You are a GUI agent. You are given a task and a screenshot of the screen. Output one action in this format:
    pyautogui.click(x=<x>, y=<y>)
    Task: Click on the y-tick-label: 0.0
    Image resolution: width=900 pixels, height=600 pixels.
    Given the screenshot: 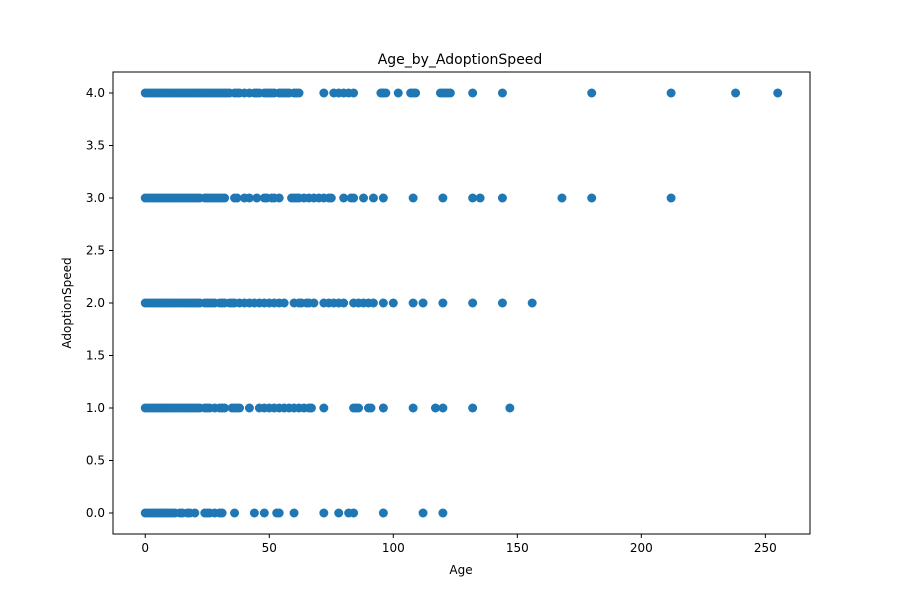 What is the action you would take?
    pyautogui.click(x=95, y=513)
    